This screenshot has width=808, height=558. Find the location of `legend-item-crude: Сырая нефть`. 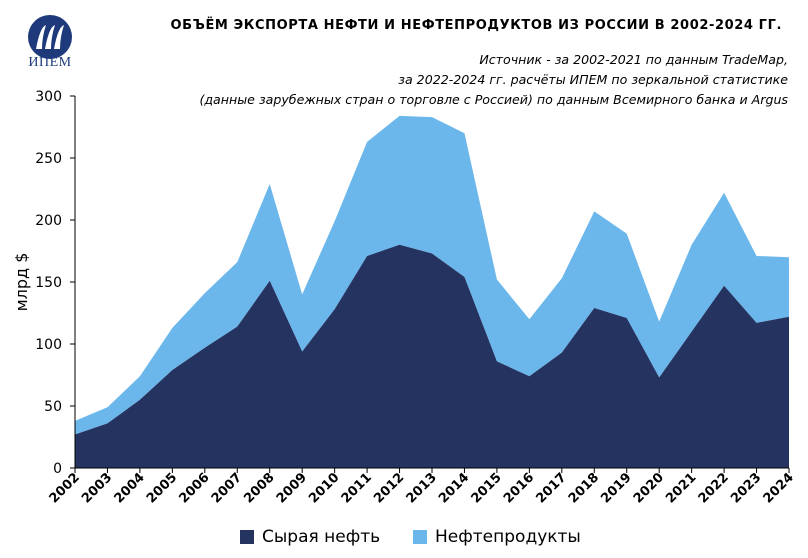

legend-item-crude: Сырая нефть is located at coordinates (310, 537).